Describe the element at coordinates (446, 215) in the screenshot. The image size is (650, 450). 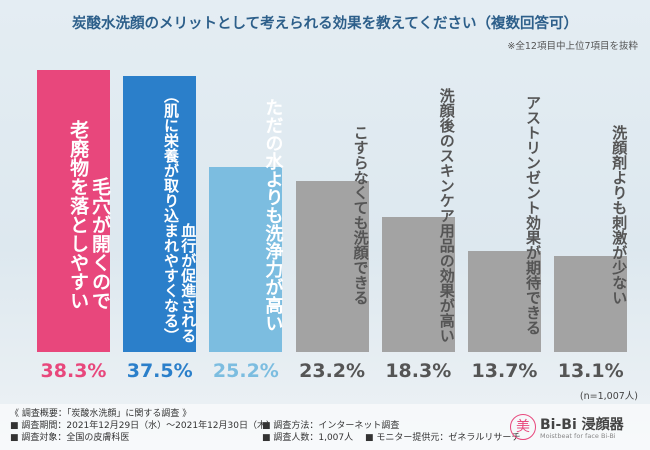
I see `bar-label: 洗顔後のスキンケア用品の効果が高い` at that location.